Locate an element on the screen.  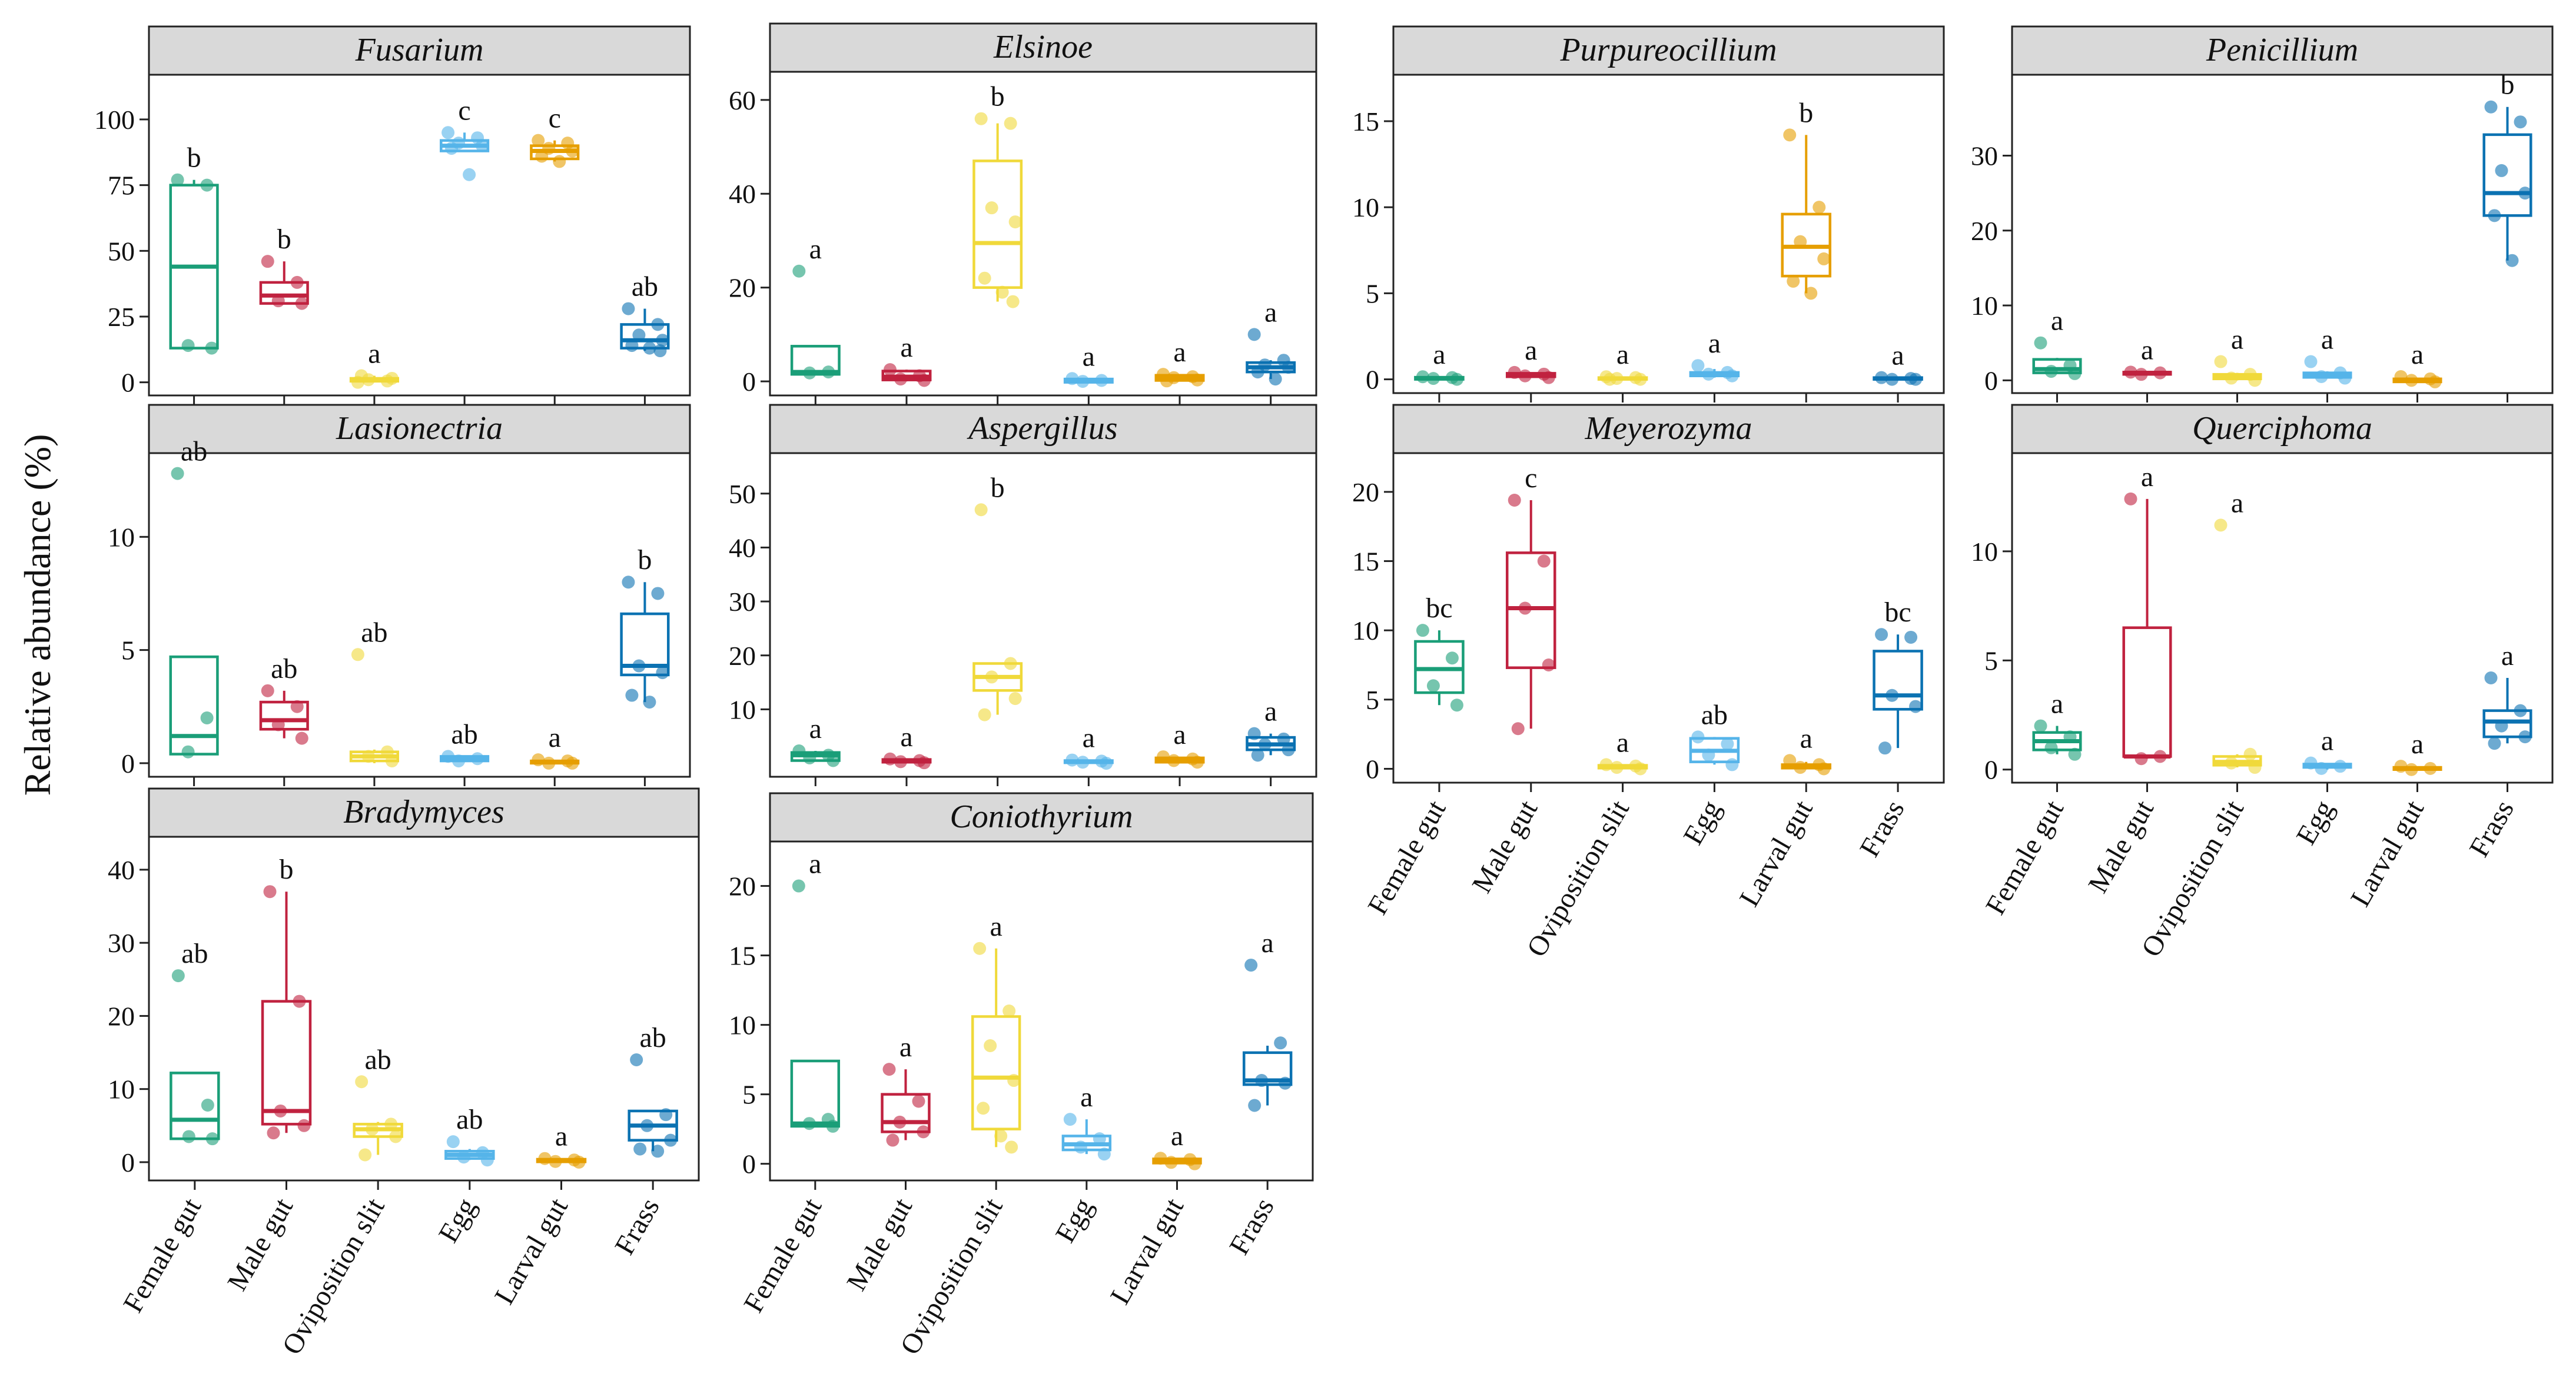
significance-letter: b is located at coordinates (284, 240).